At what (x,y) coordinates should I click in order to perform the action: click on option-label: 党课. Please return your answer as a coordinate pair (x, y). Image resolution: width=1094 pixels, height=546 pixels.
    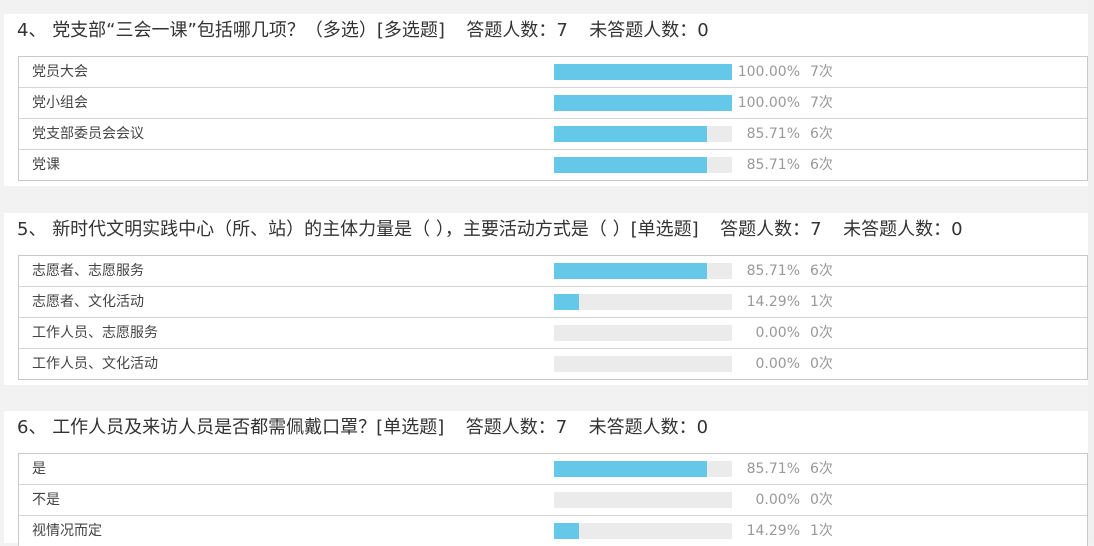
    Looking at the image, I should click on (46, 165).